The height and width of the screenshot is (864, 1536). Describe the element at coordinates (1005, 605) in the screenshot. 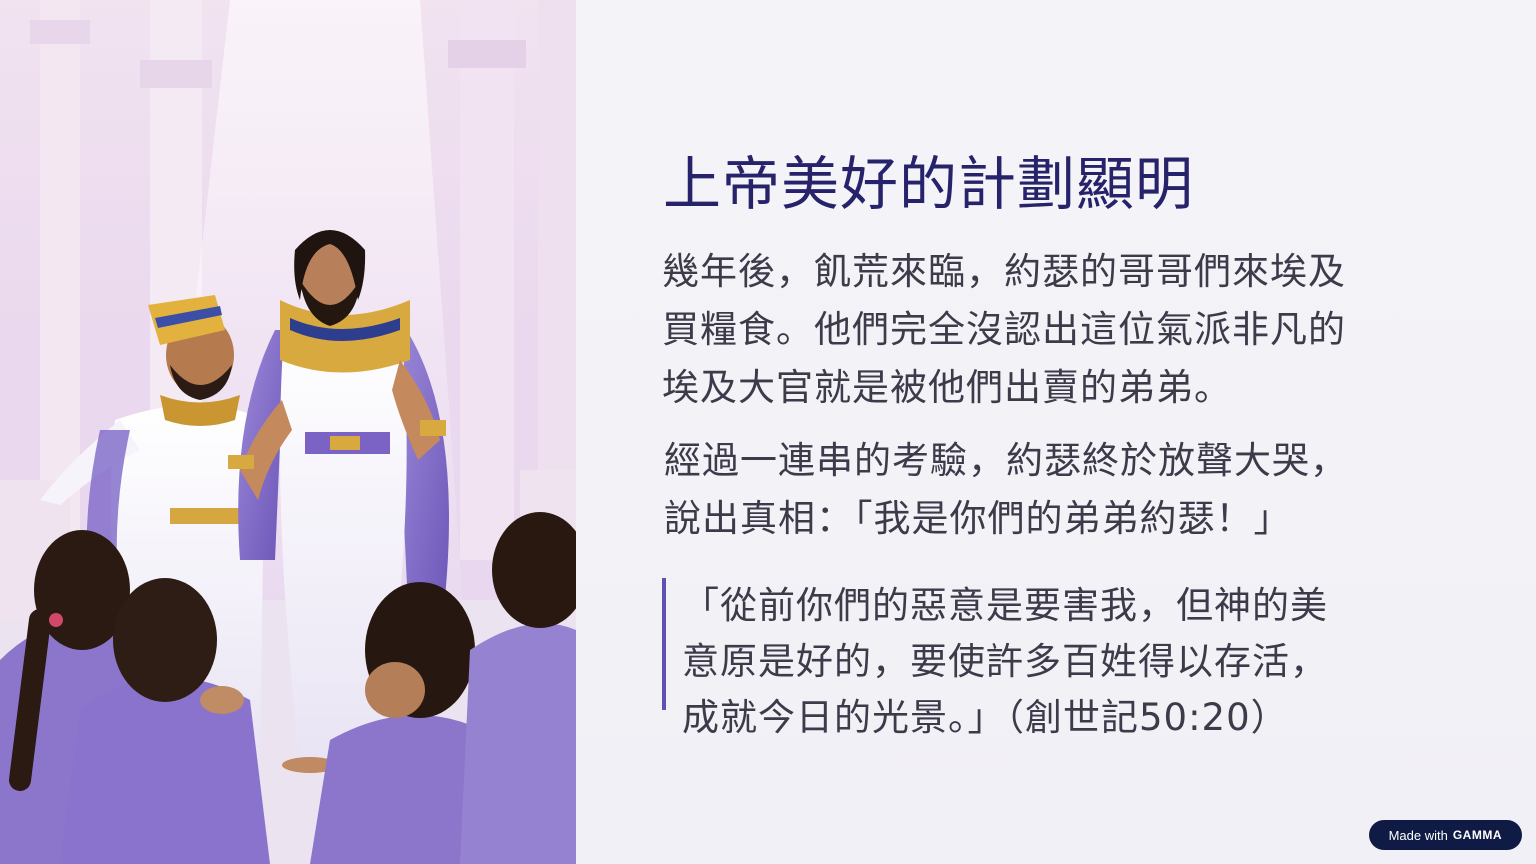

I see `quote-line: 「從前你們的惡意是要害我，但神的美` at that location.